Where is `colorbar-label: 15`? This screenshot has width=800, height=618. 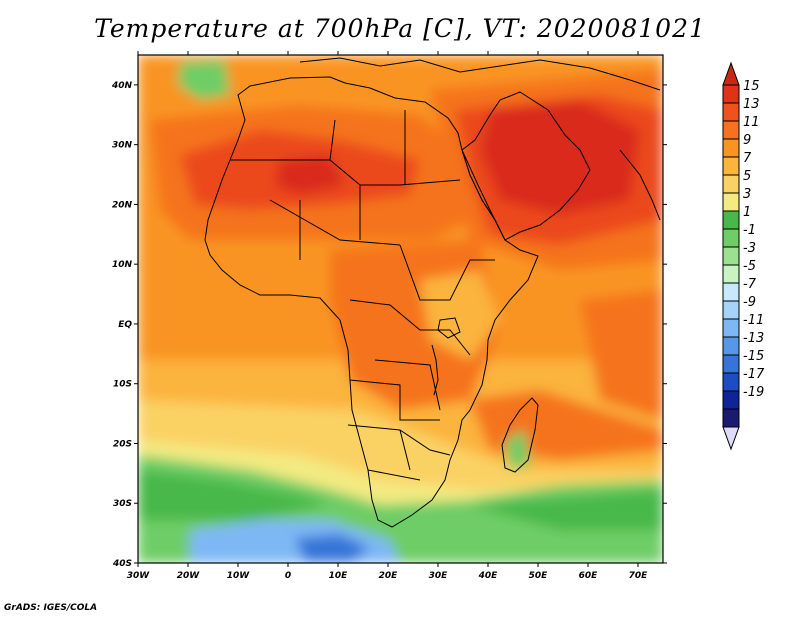
colorbar-label: 15 is located at coordinates (751, 86).